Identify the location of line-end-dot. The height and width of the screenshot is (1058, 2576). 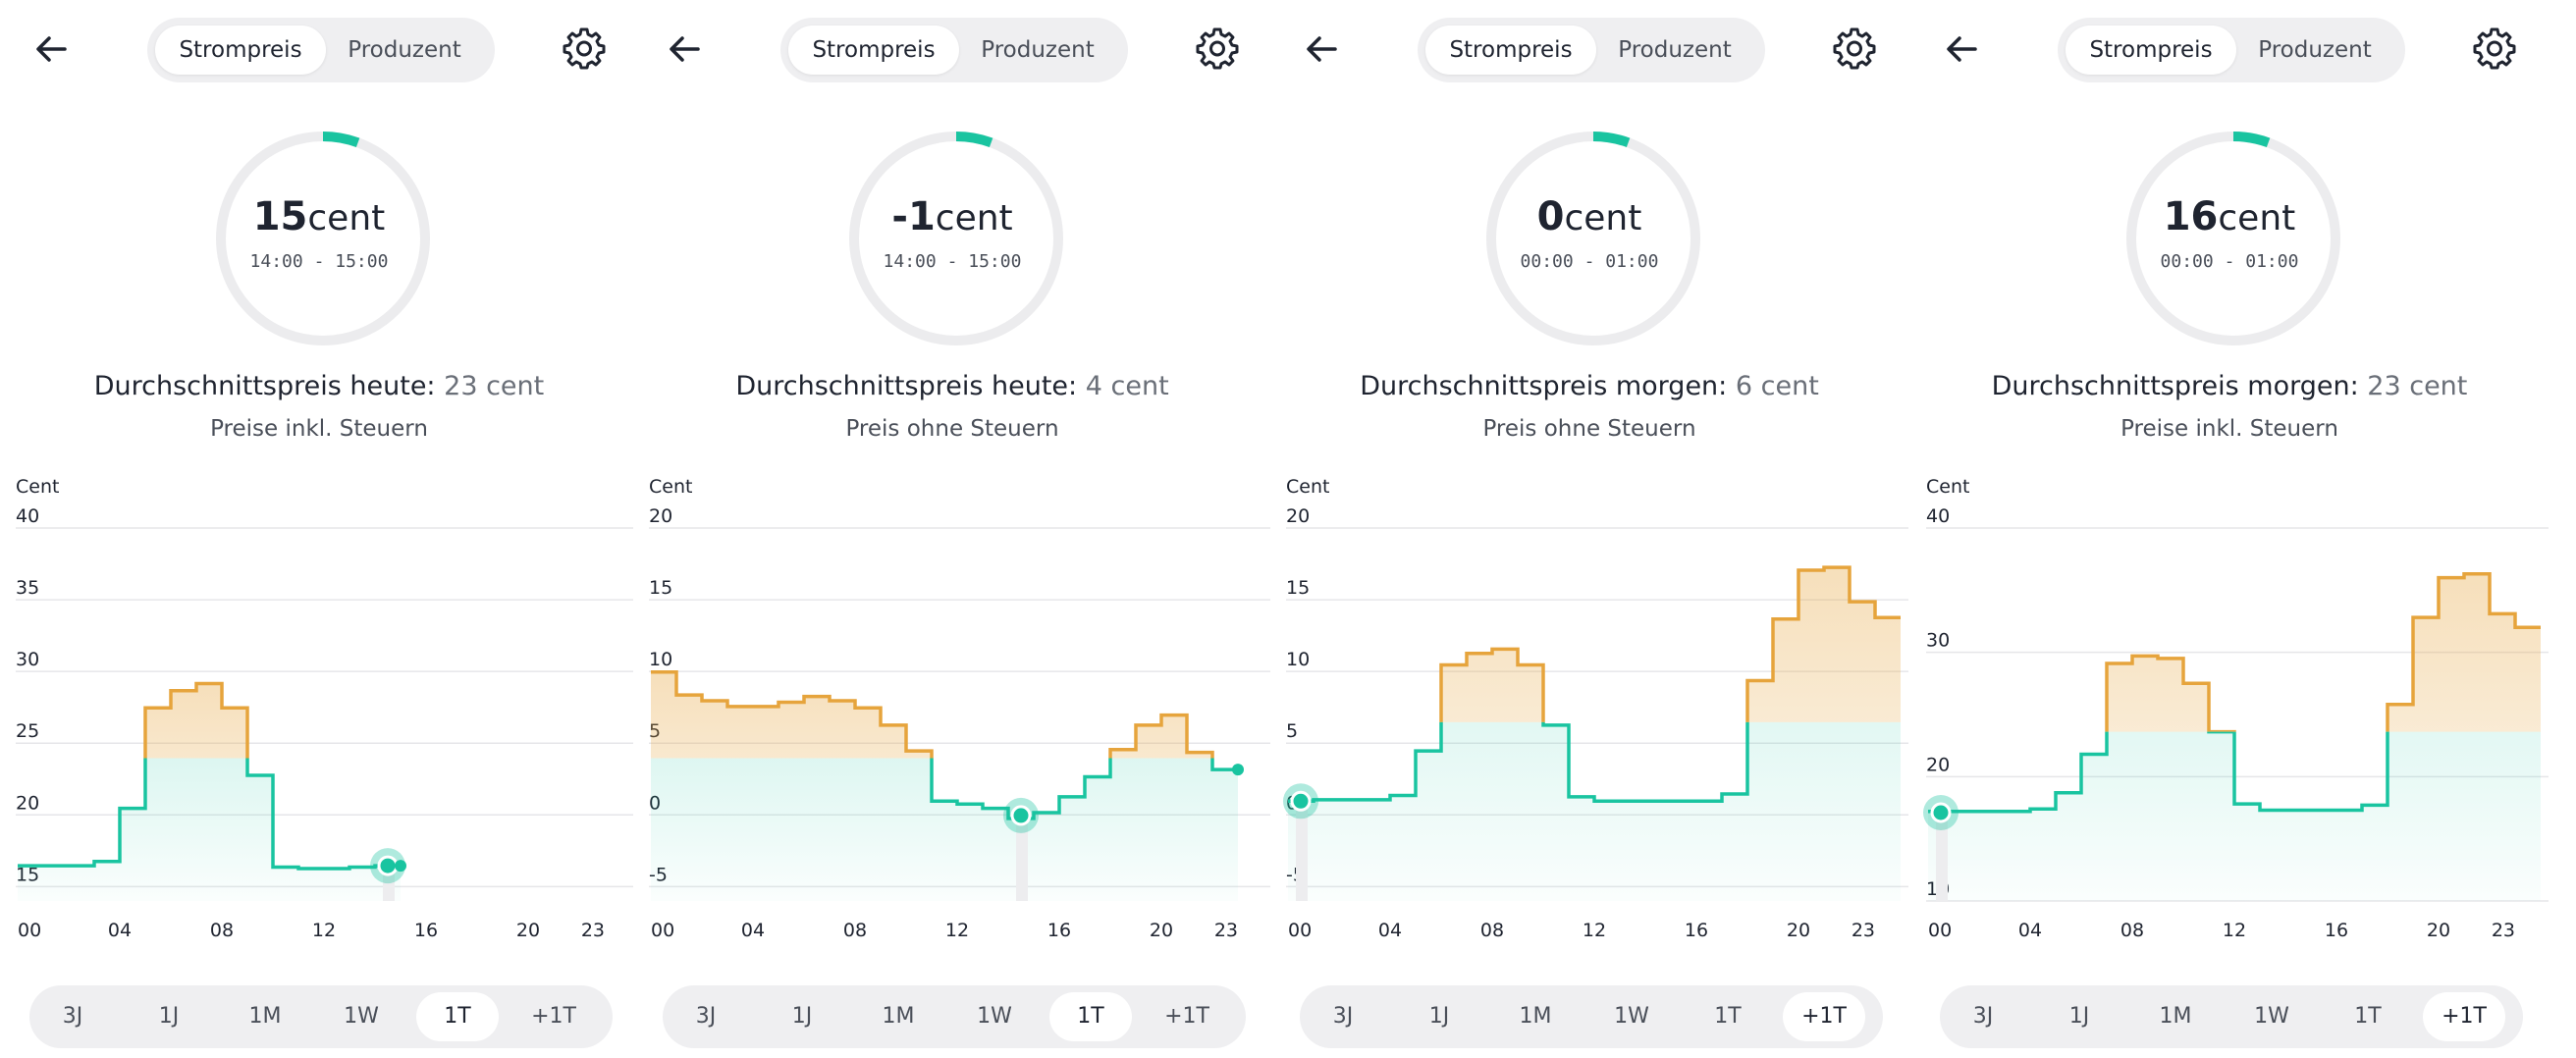
(400, 866).